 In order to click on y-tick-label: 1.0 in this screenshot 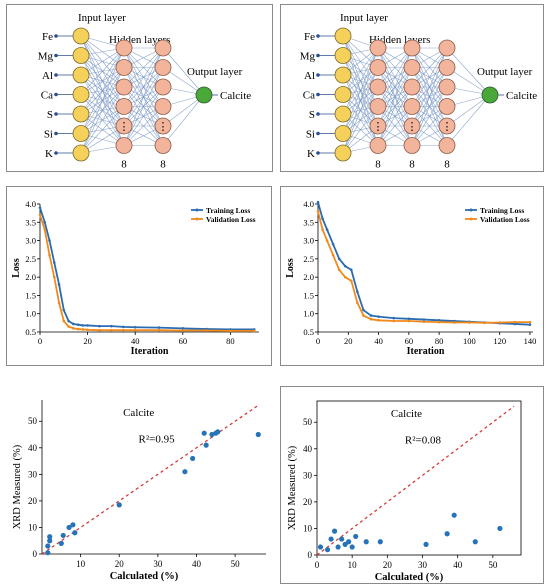, I will do `click(308, 314)`.